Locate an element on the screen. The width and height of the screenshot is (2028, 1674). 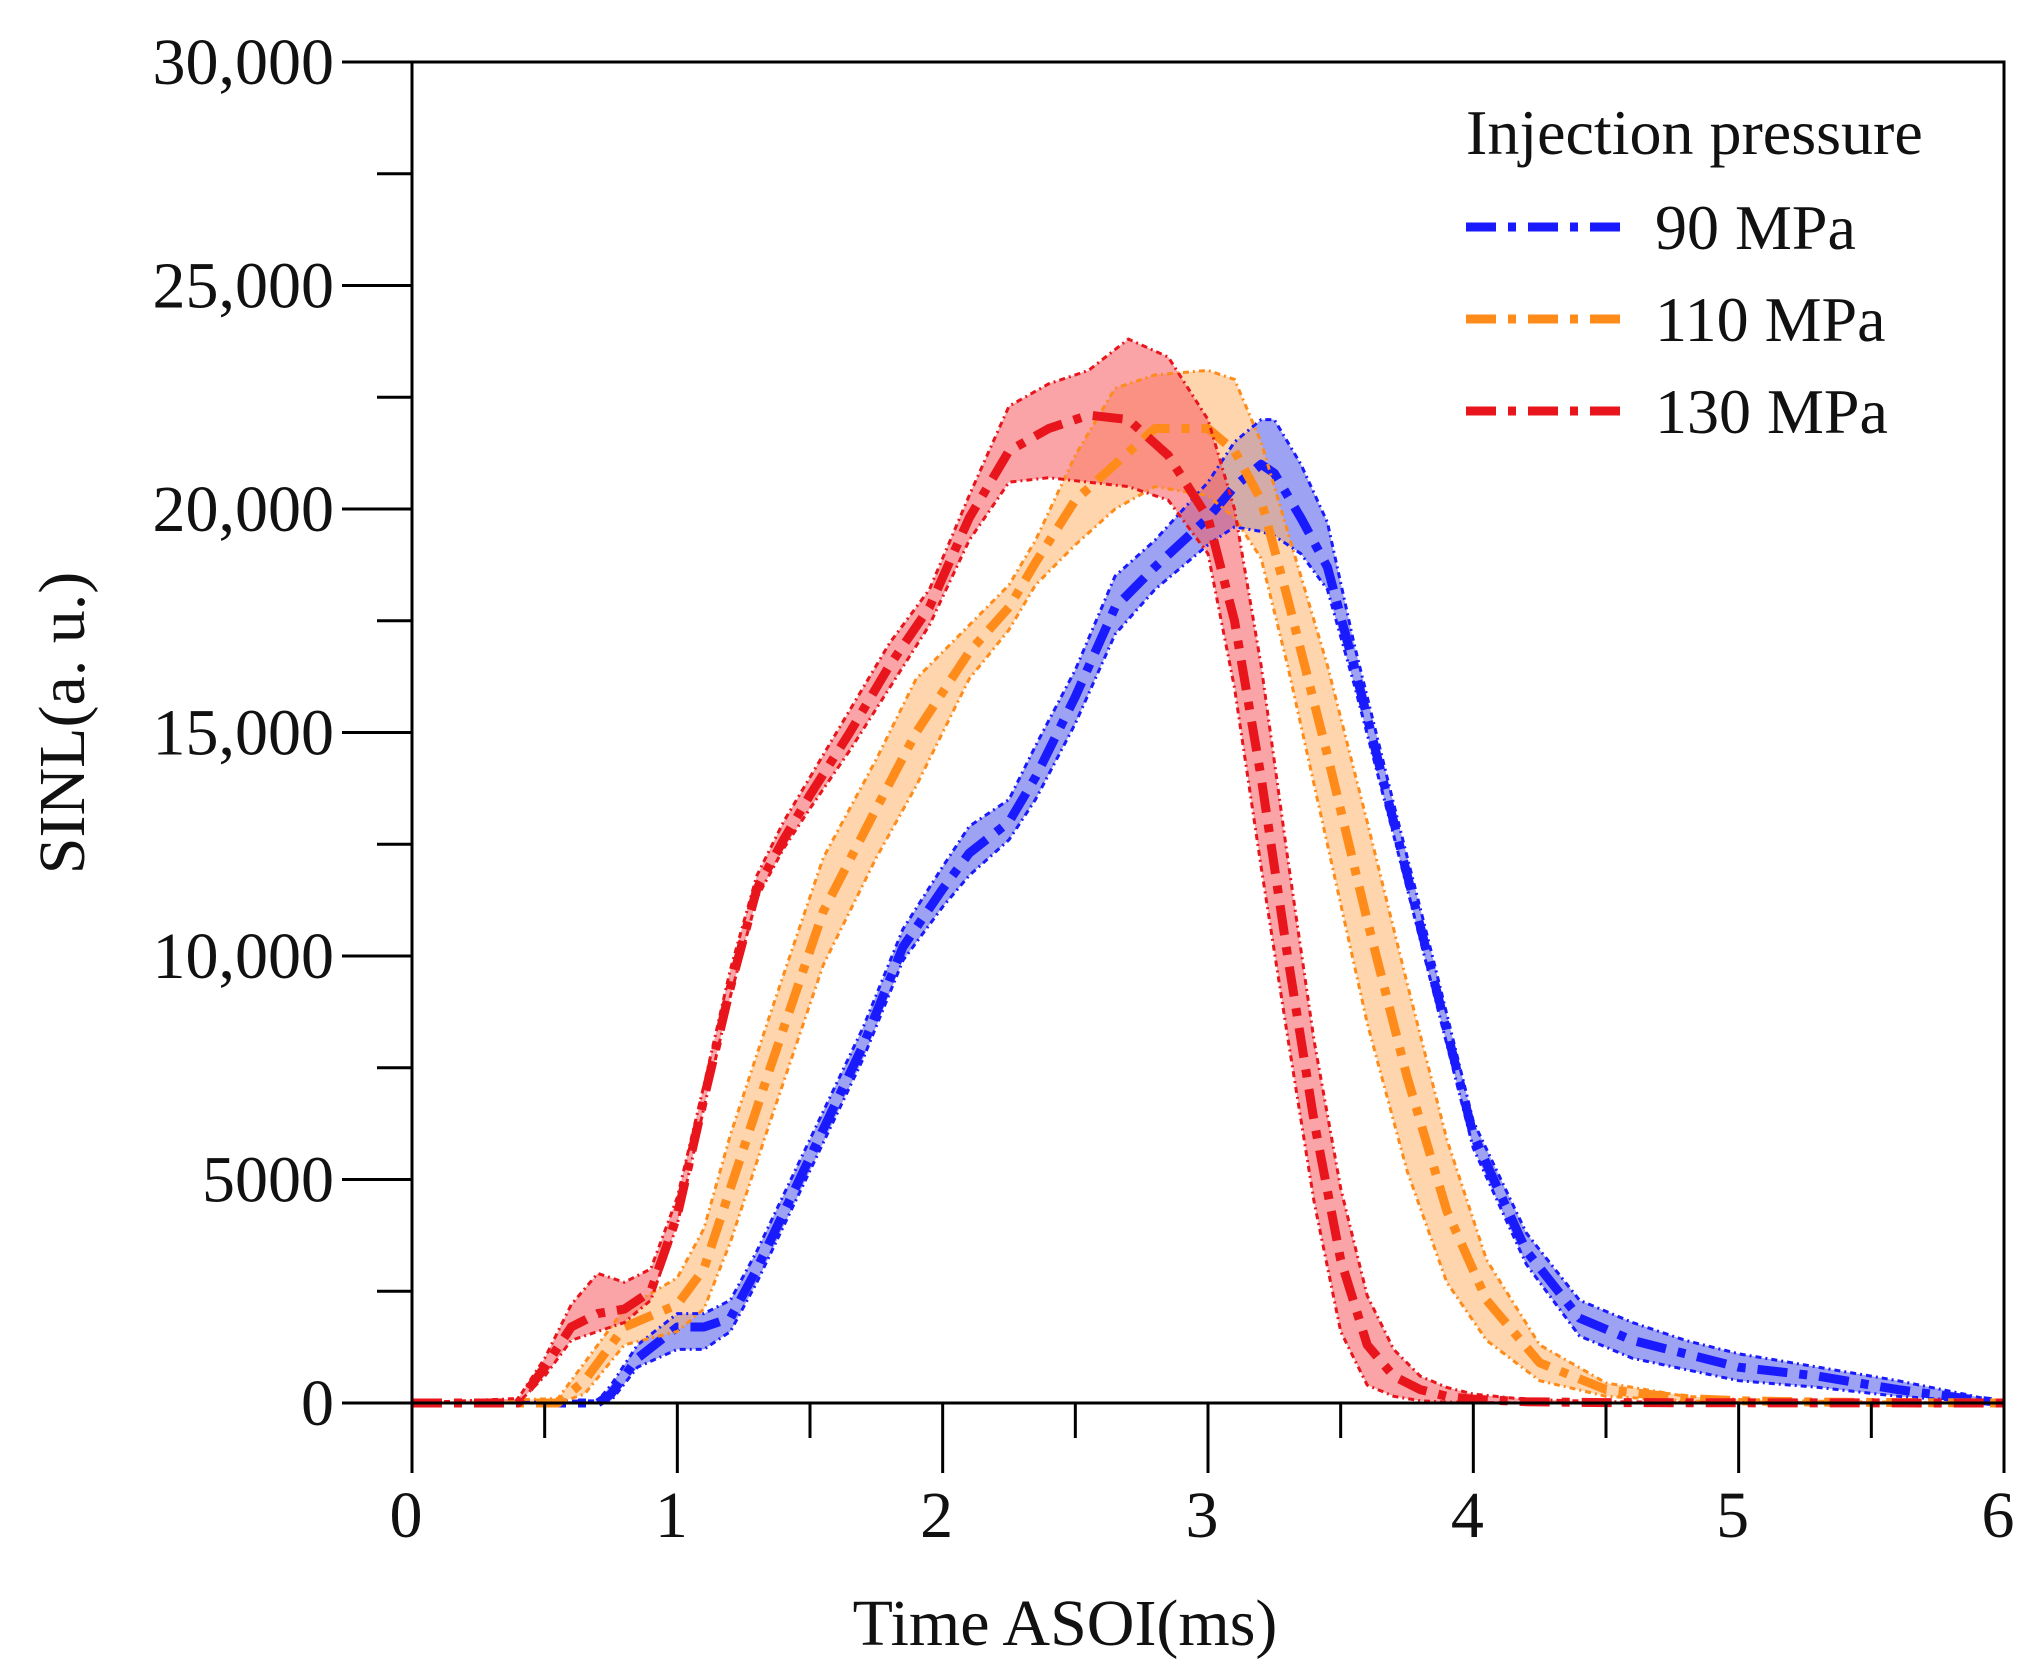
x-tick-label: 5 is located at coordinates (1732, 1515).